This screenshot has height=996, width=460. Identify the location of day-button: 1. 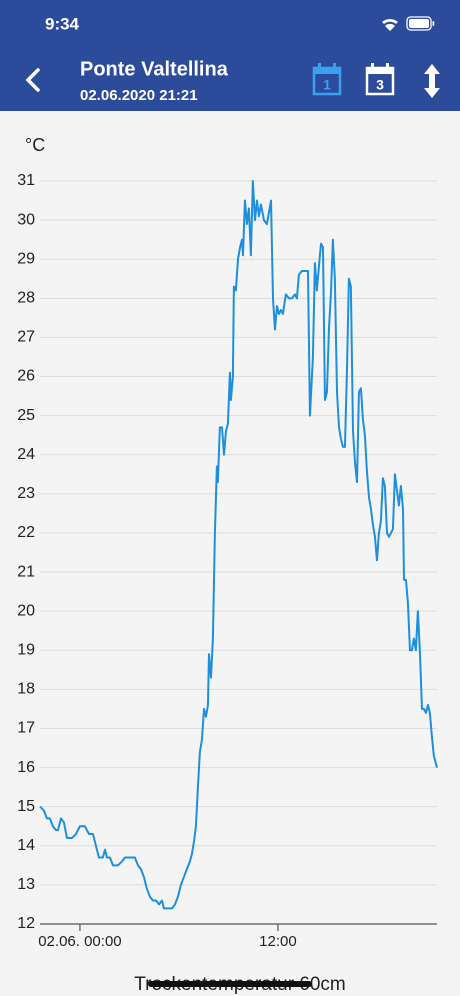
(327, 79).